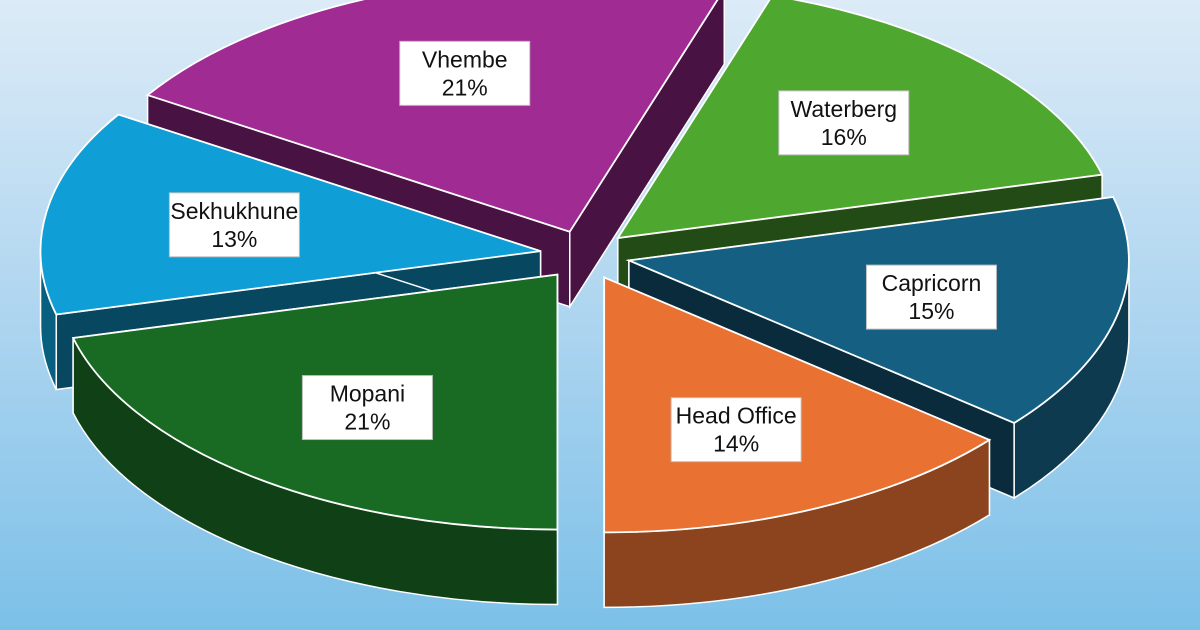  What do you see at coordinates (932, 283) in the screenshot?
I see `slice-label: Capricorn` at bounding box center [932, 283].